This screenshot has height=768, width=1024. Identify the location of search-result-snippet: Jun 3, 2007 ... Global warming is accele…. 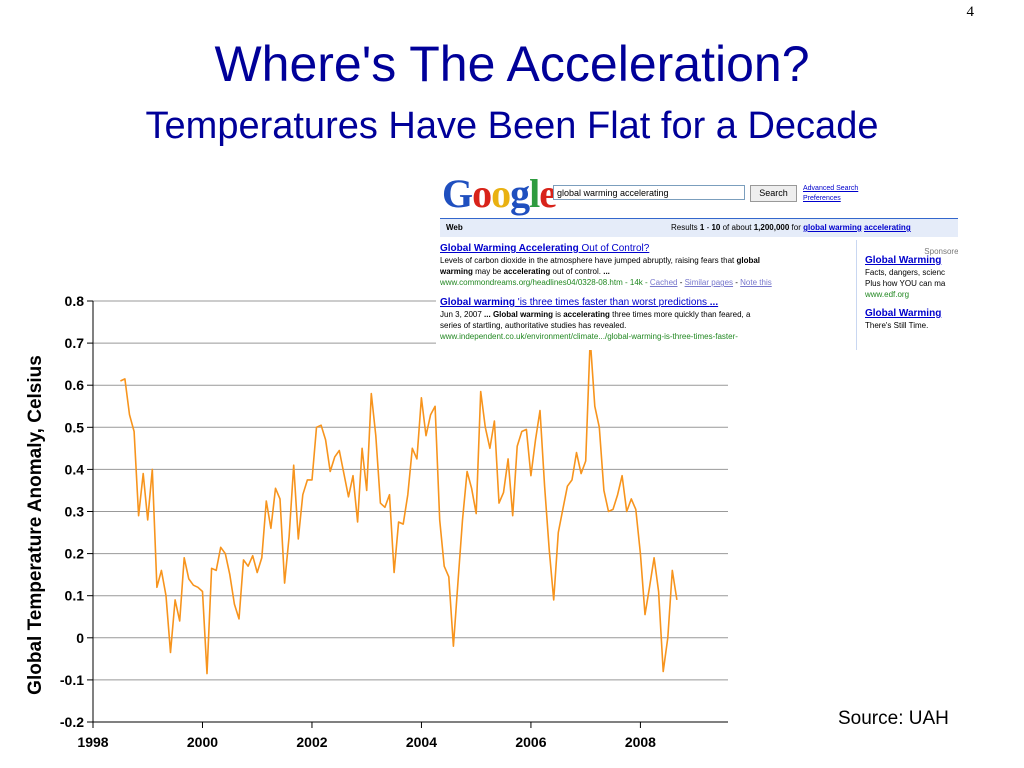
(595, 320).